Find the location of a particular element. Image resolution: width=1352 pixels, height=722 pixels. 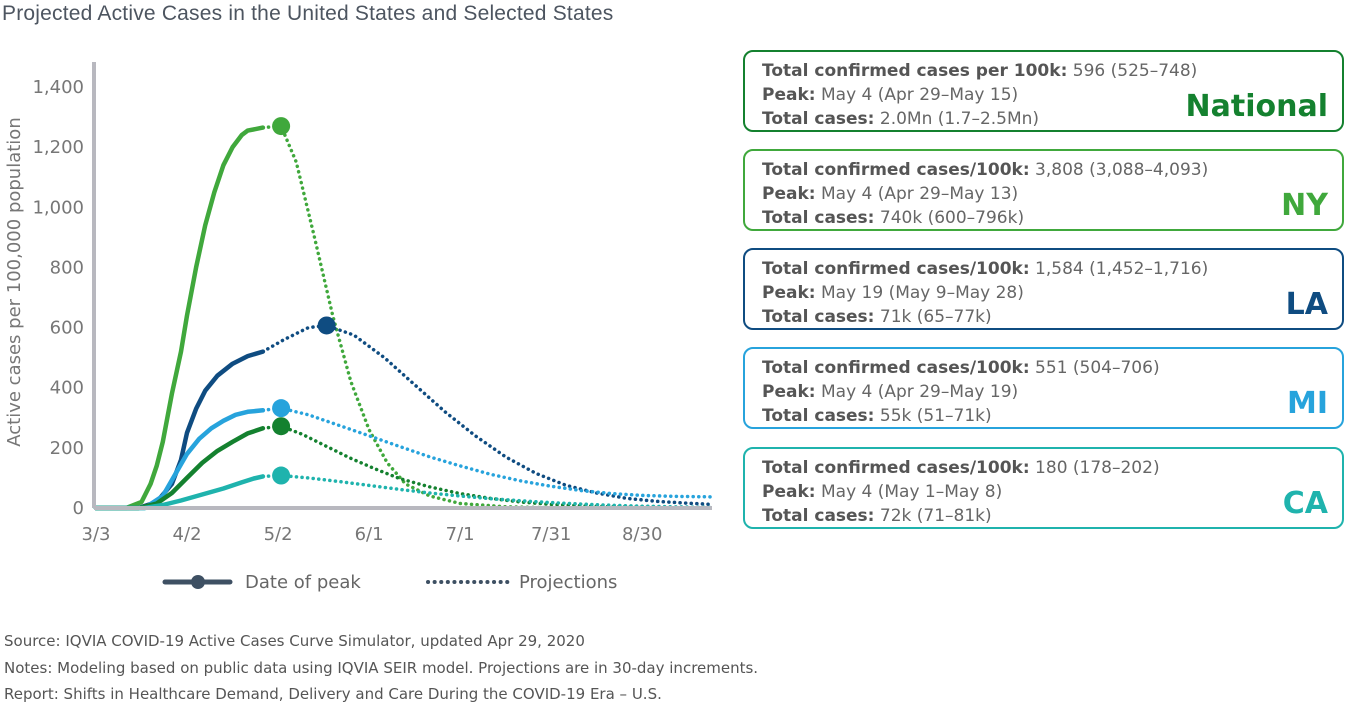

card-value: 71k (65–77k) is located at coordinates (933, 317).